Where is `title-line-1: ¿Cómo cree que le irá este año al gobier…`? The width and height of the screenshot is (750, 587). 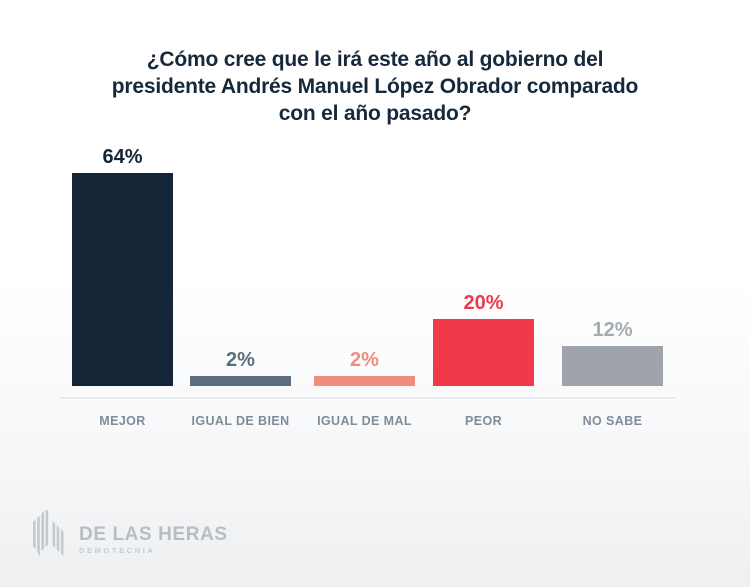 title-line-1: ¿Cómo cree que le irá este año al gobier… is located at coordinates (375, 59).